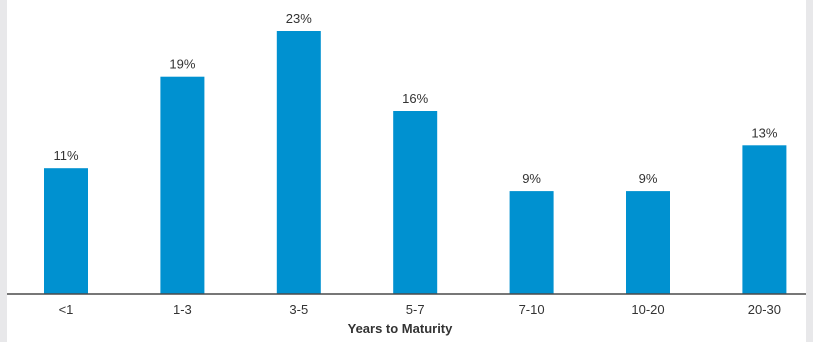  I want to click on x-tick-label-7: 20-30, so click(764, 309).